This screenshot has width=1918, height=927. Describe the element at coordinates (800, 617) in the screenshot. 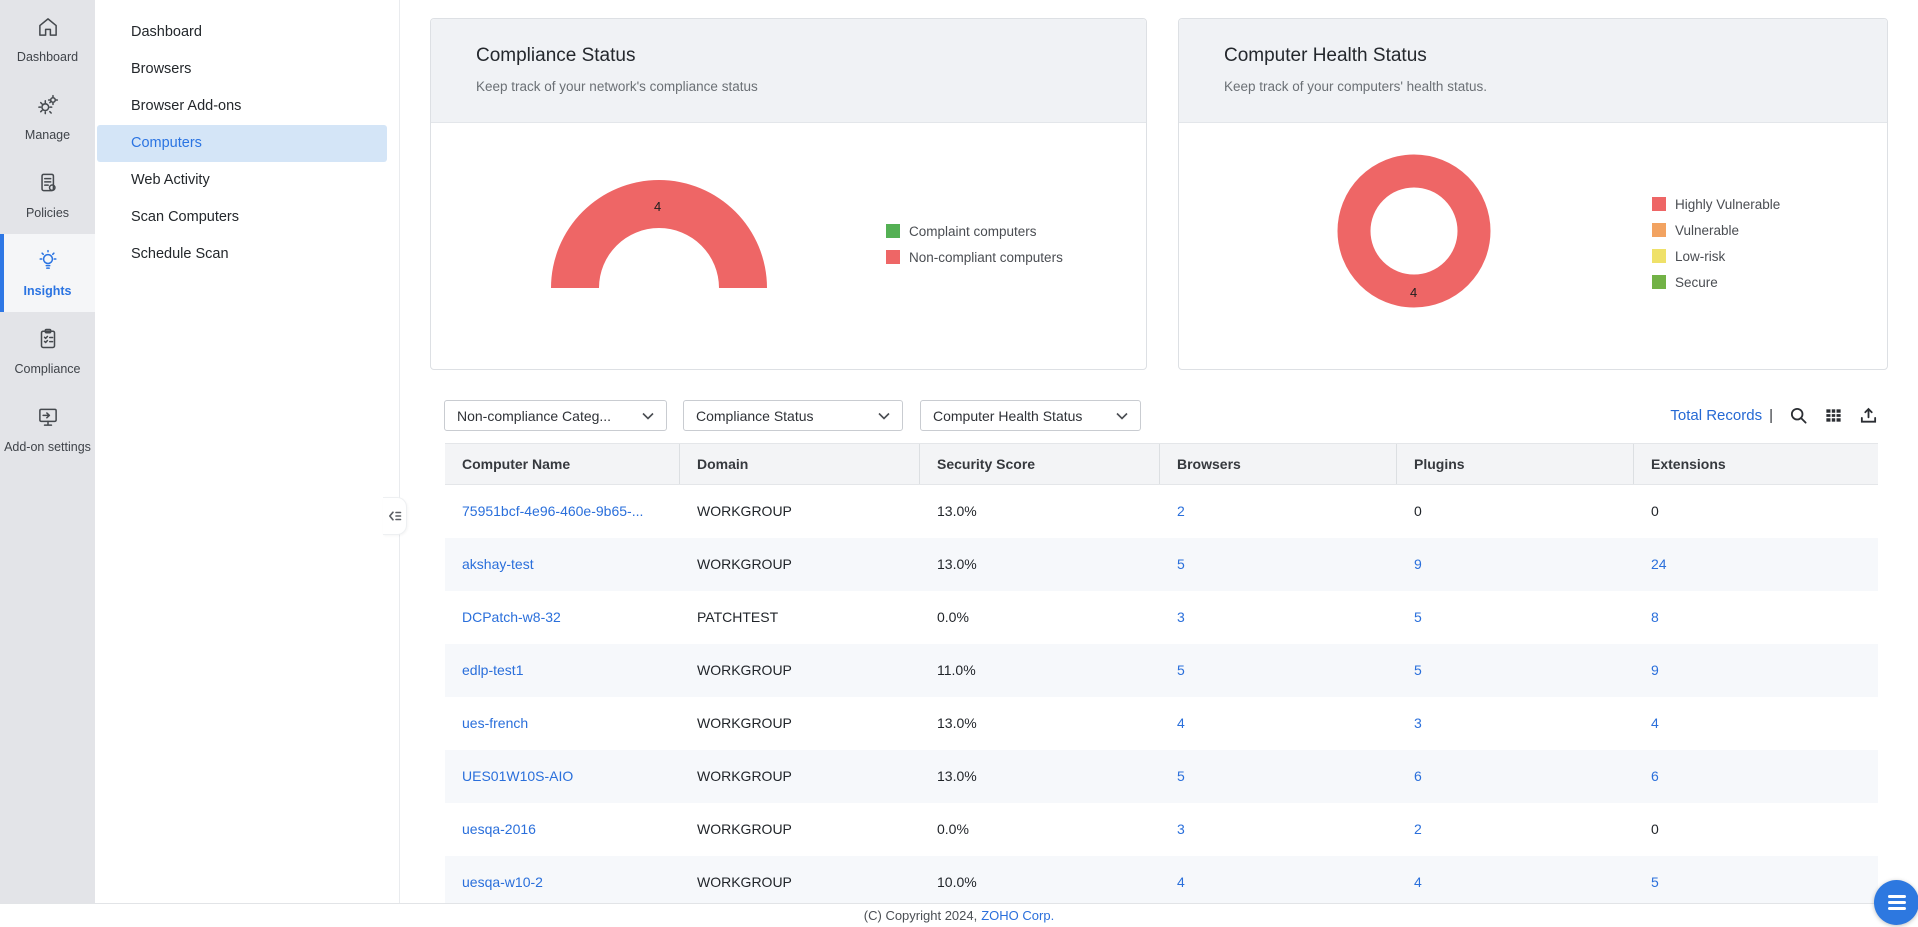

I see `cell-domain: PATCHTEST` at that location.